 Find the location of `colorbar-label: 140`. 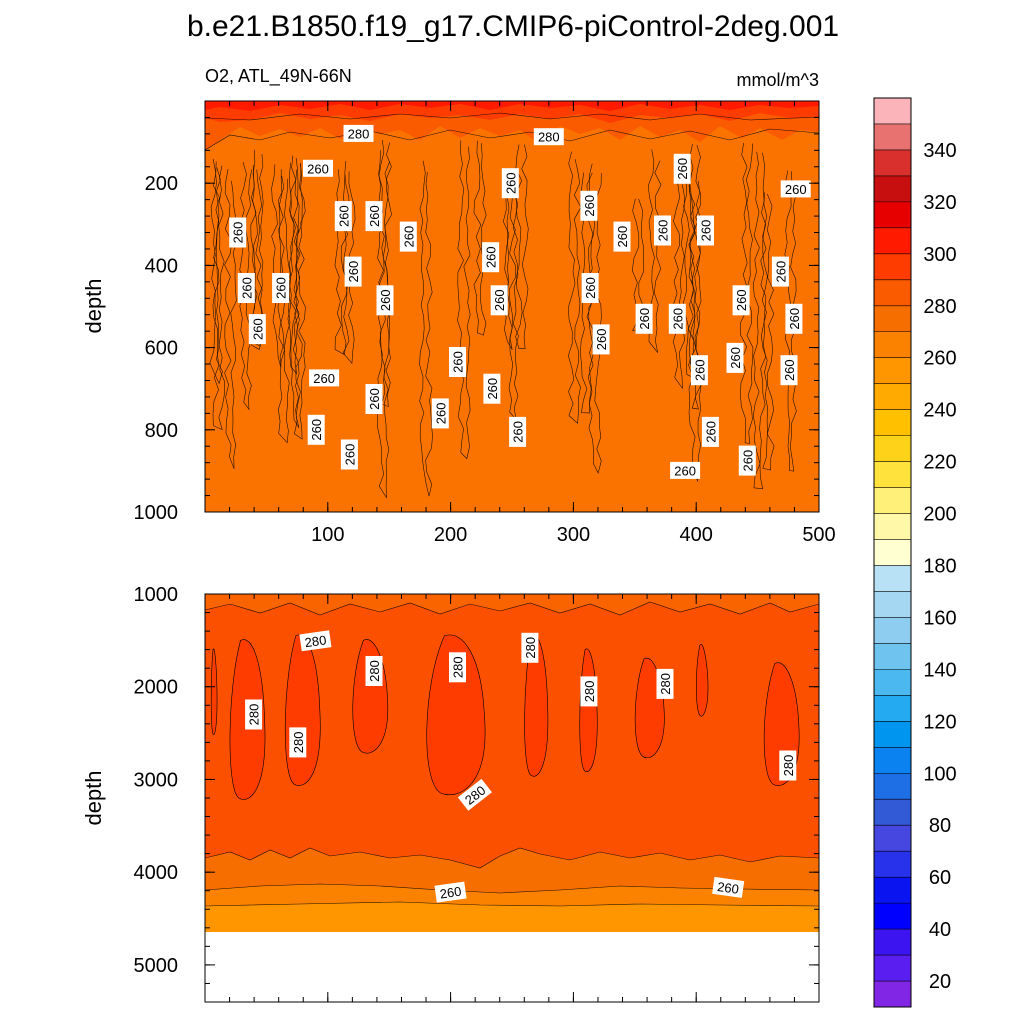

colorbar-label: 140 is located at coordinates (939, 670).